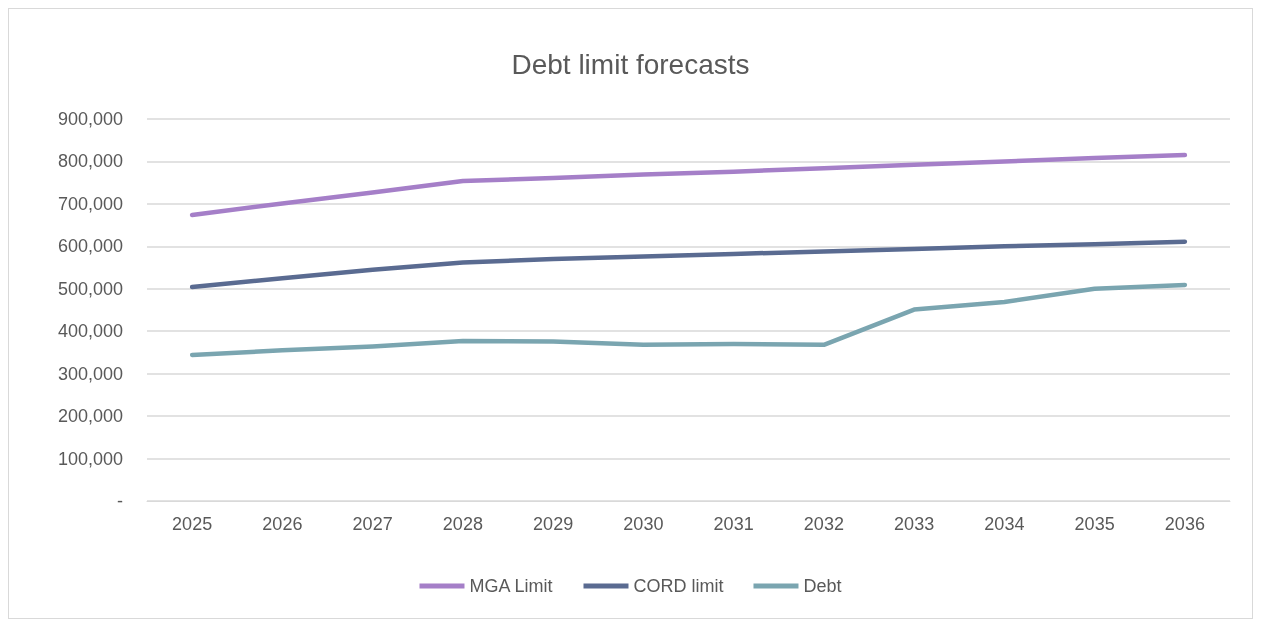 The width and height of the screenshot is (1265, 631). I want to click on legend-label: MGA Limit, so click(511, 586).